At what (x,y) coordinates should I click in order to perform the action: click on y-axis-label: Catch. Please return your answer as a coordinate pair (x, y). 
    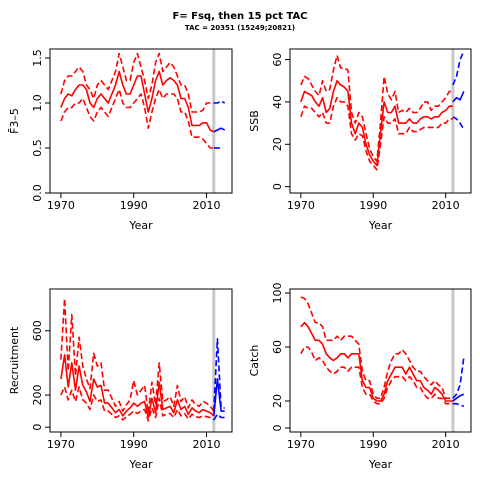
    Looking at the image, I should click on (254, 361).